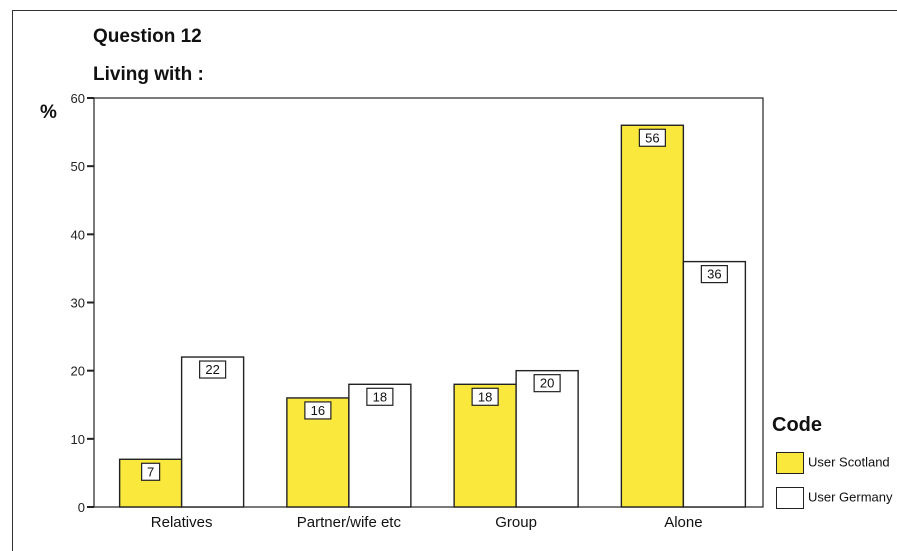  Describe the element at coordinates (78, 371) in the screenshot. I see `y-tick-label: 20` at that location.